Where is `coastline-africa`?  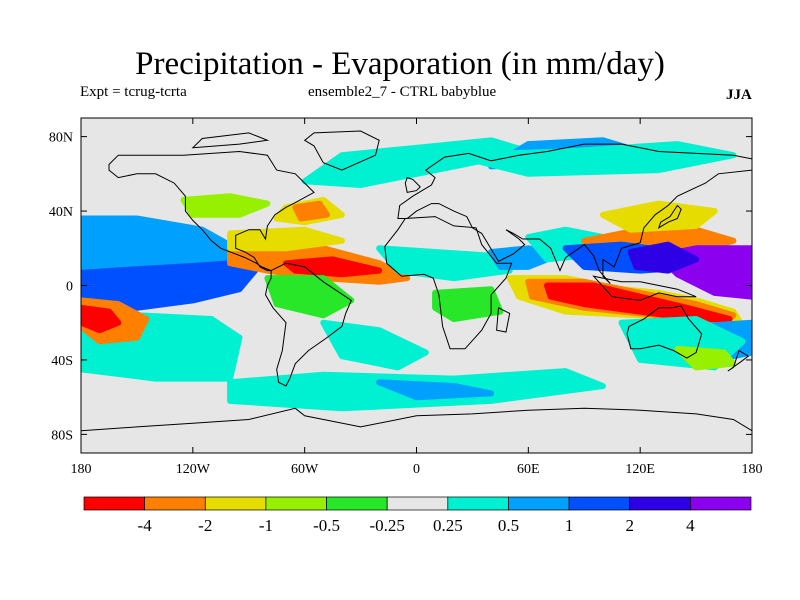
coastline-africa is located at coordinates (448, 283).